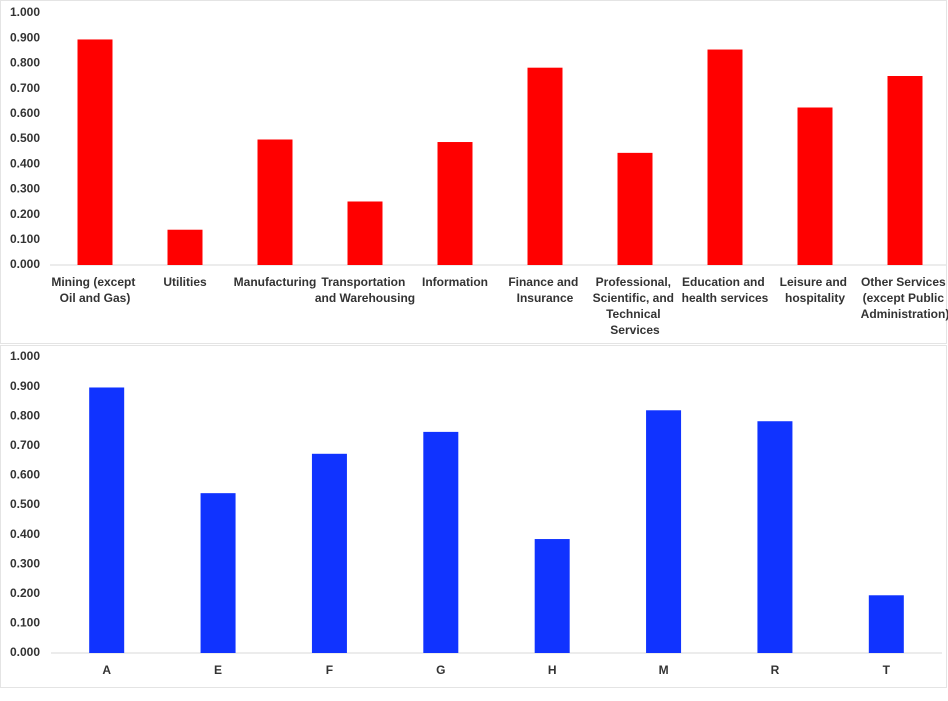 The height and width of the screenshot is (701, 948). What do you see at coordinates (887, 670) in the screenshot?
I see `x-tick-label: T` at bounding box center [887, 670].